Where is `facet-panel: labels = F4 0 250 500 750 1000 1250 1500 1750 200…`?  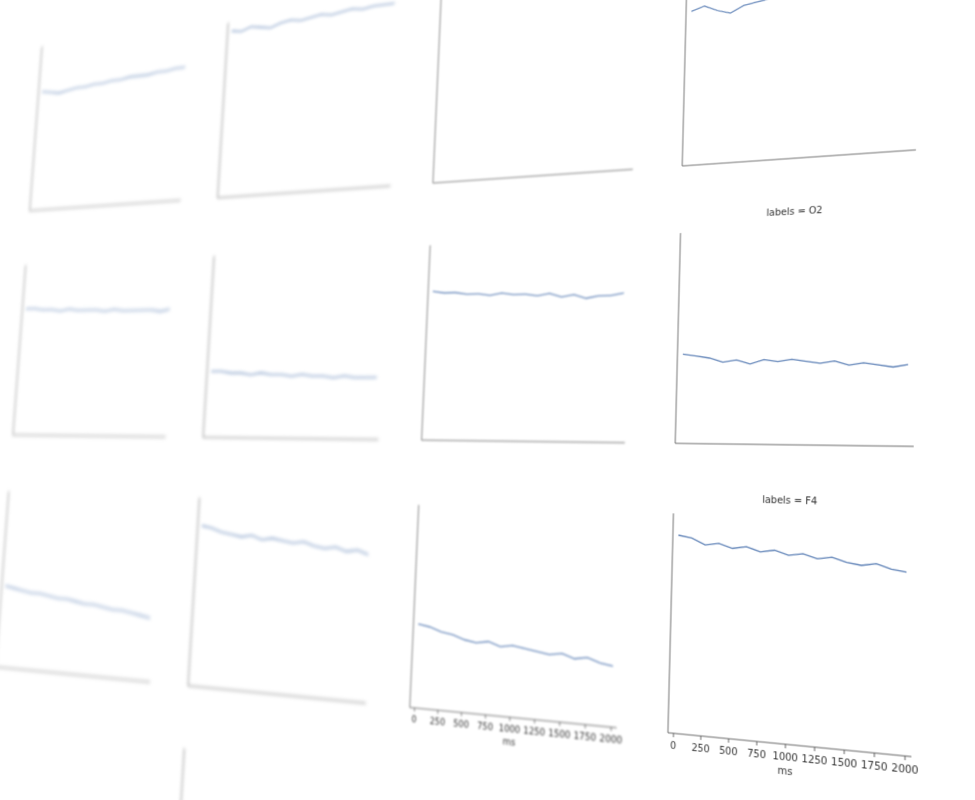 facet-panel: labels = F4 0 250 500 750 1000 1250 1500 1750 200… is located at coordinates (788, 640).